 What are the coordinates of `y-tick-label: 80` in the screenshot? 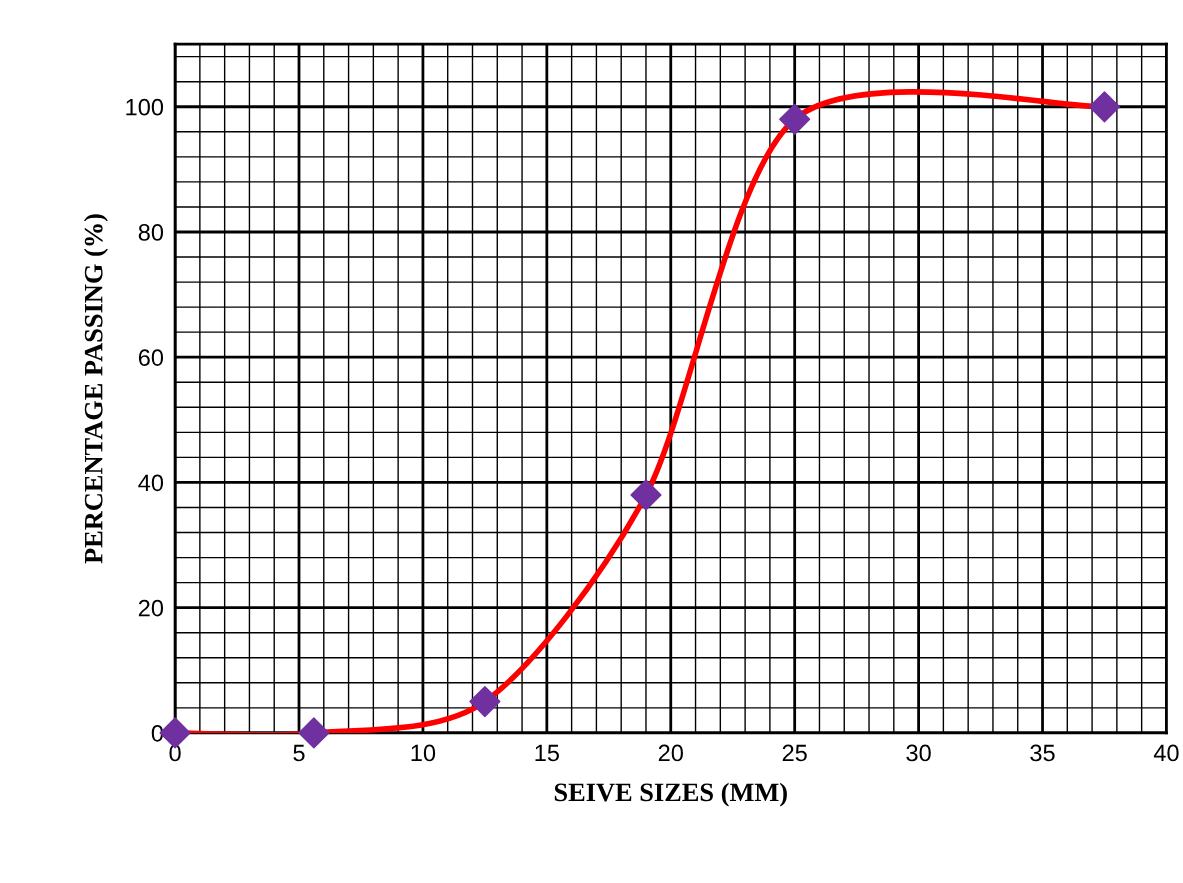 It's located at (151, 232).